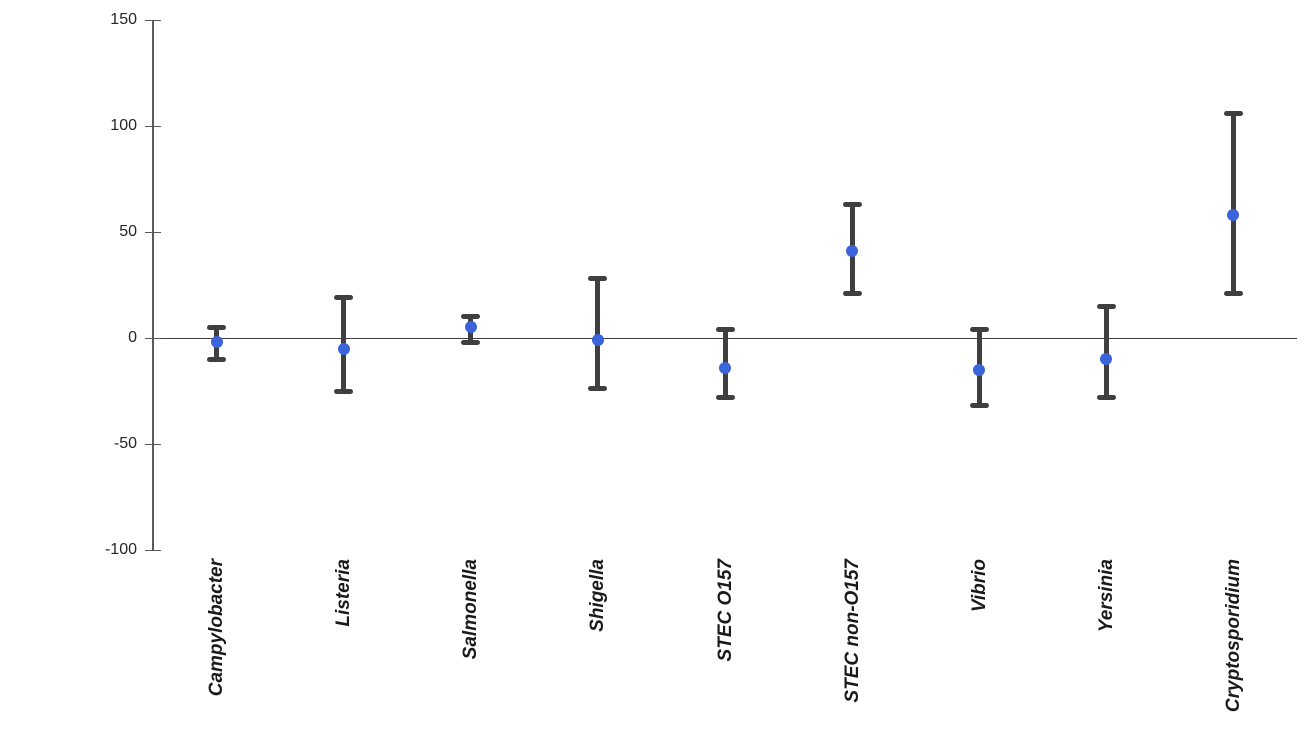 The image size is (1316, 736). I want to click on category-label: Yersinia, so click(1106, 596).